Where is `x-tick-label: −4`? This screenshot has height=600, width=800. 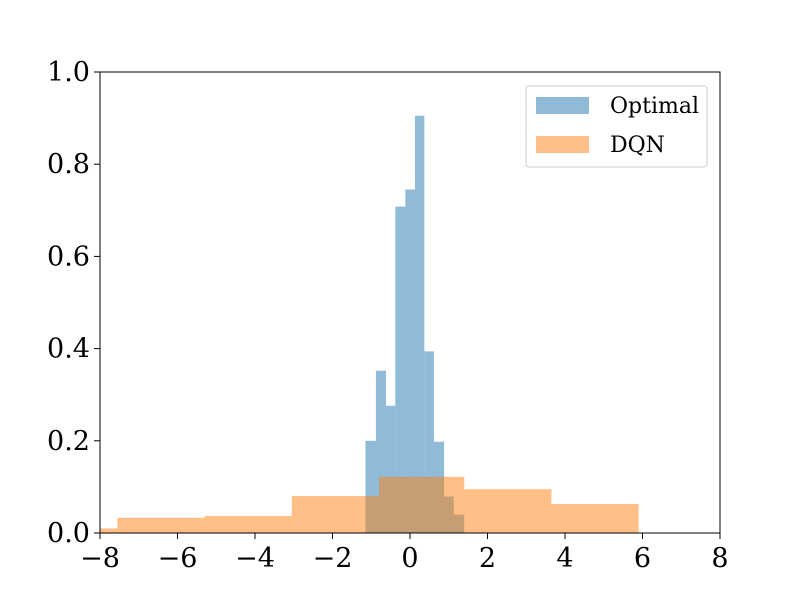 x-tick-label: −4 is located at coordinates (255, 558).